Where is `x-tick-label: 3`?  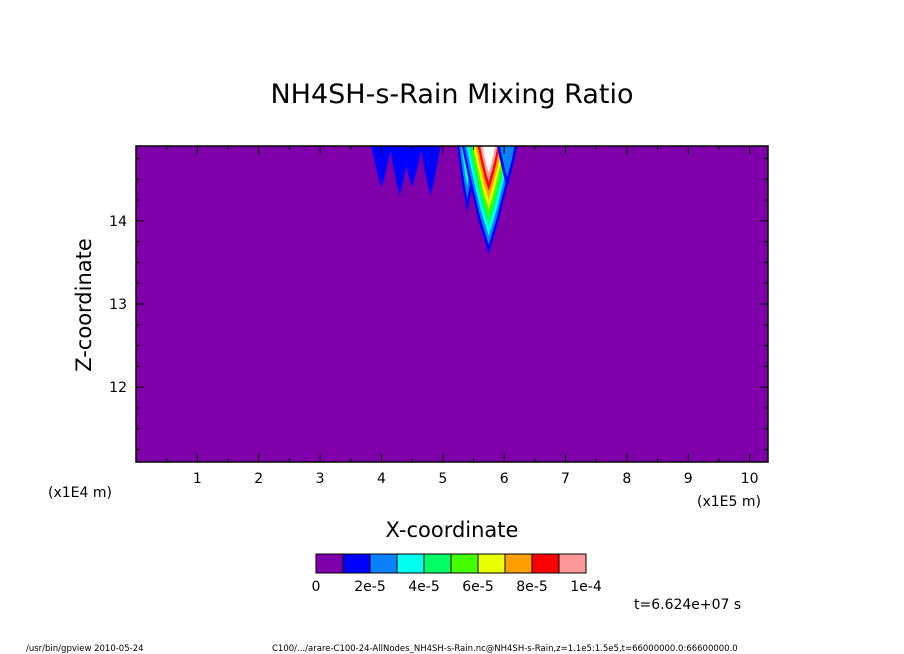 x-tick-label: 3 is located at coordinates (320, 479).